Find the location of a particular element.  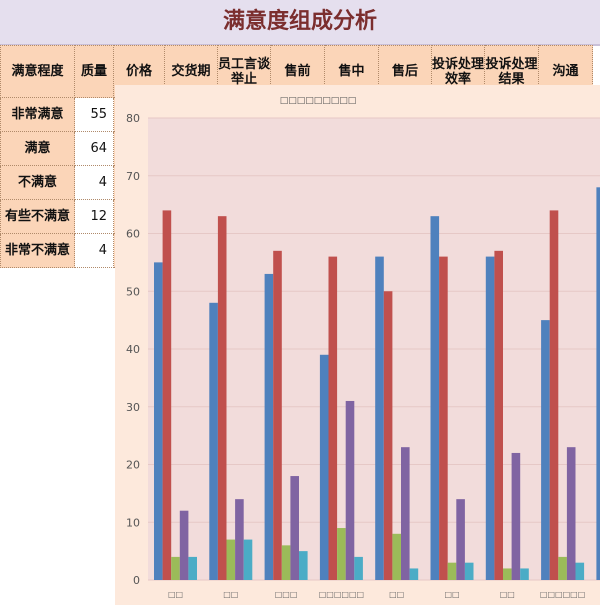

y-tick-label: 20 is located at coordinates (133, 465).